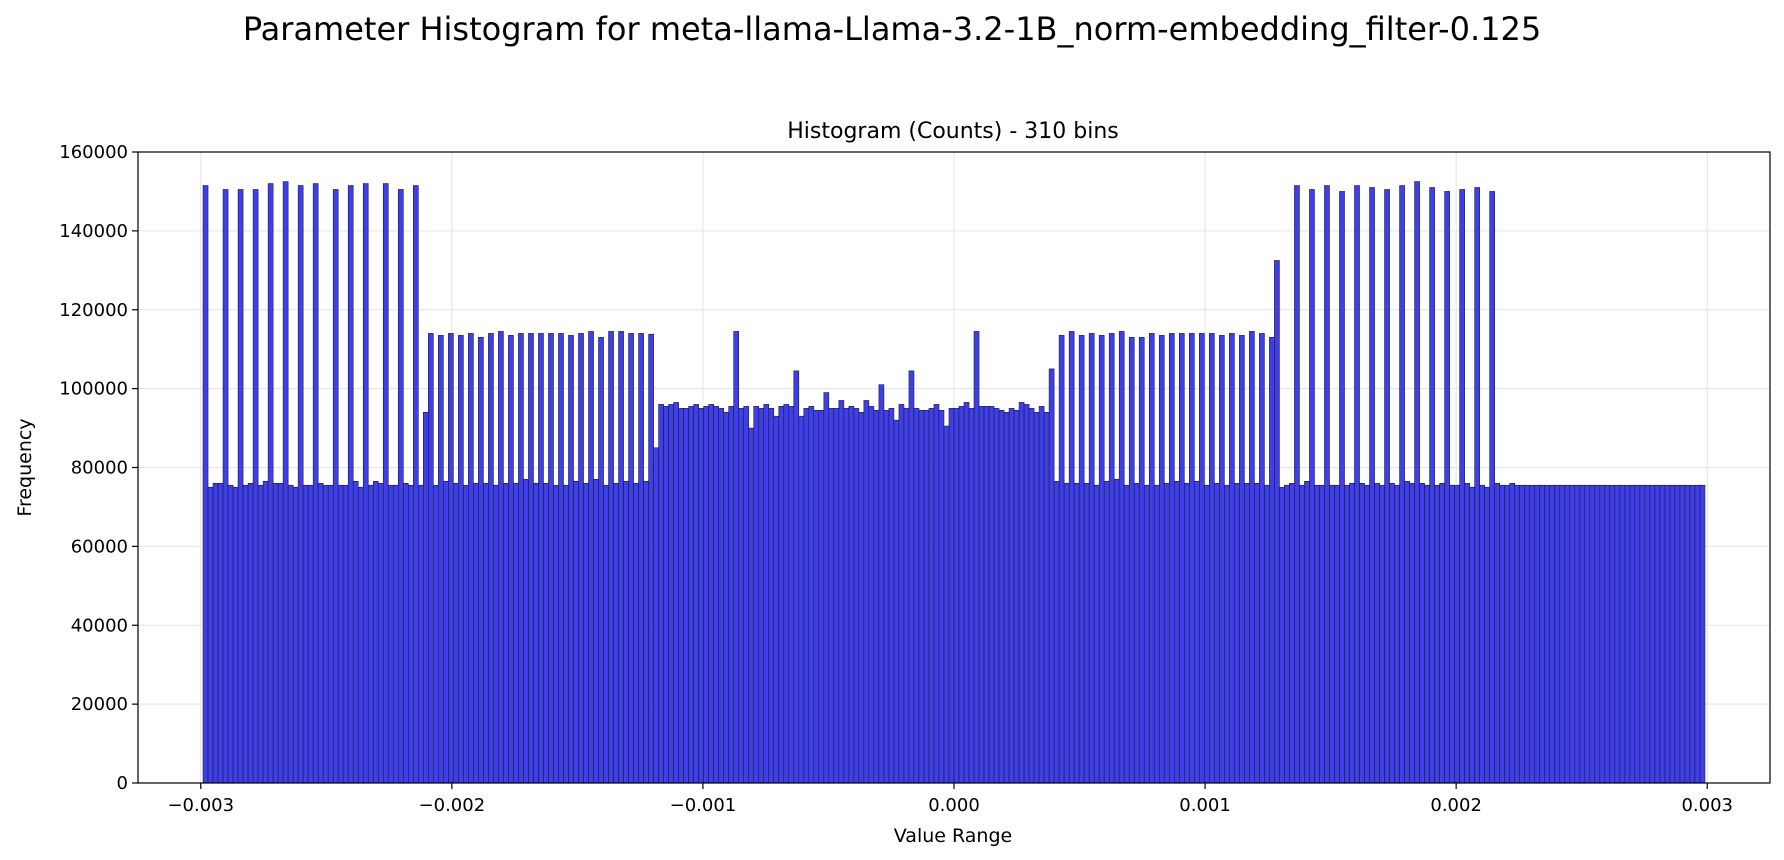  I want to click on x-tick-label: −0.003, so click(200, 805).